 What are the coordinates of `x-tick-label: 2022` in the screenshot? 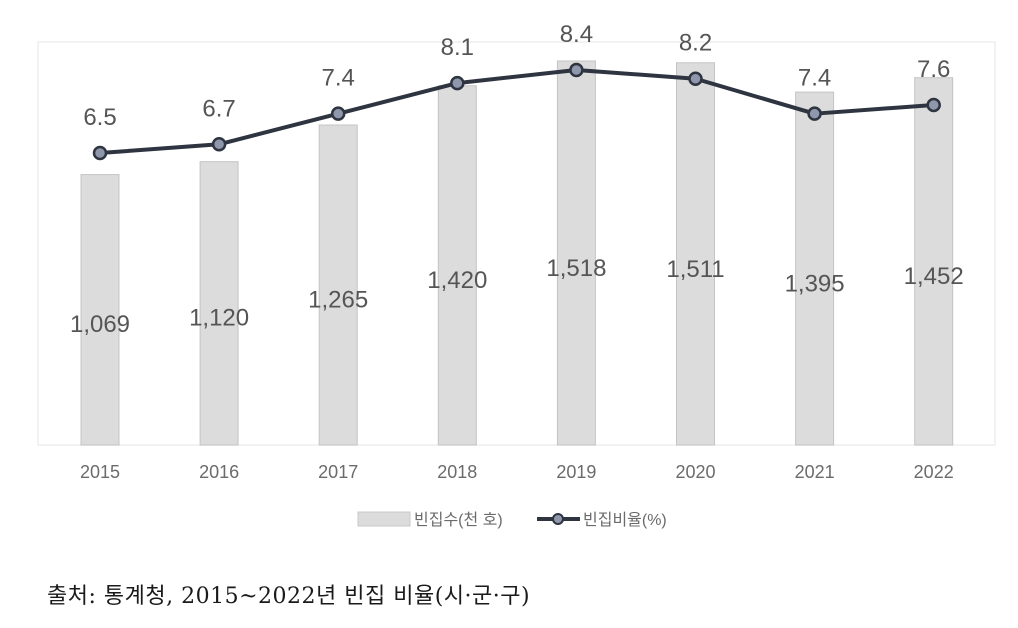 It's located at (934, 472).